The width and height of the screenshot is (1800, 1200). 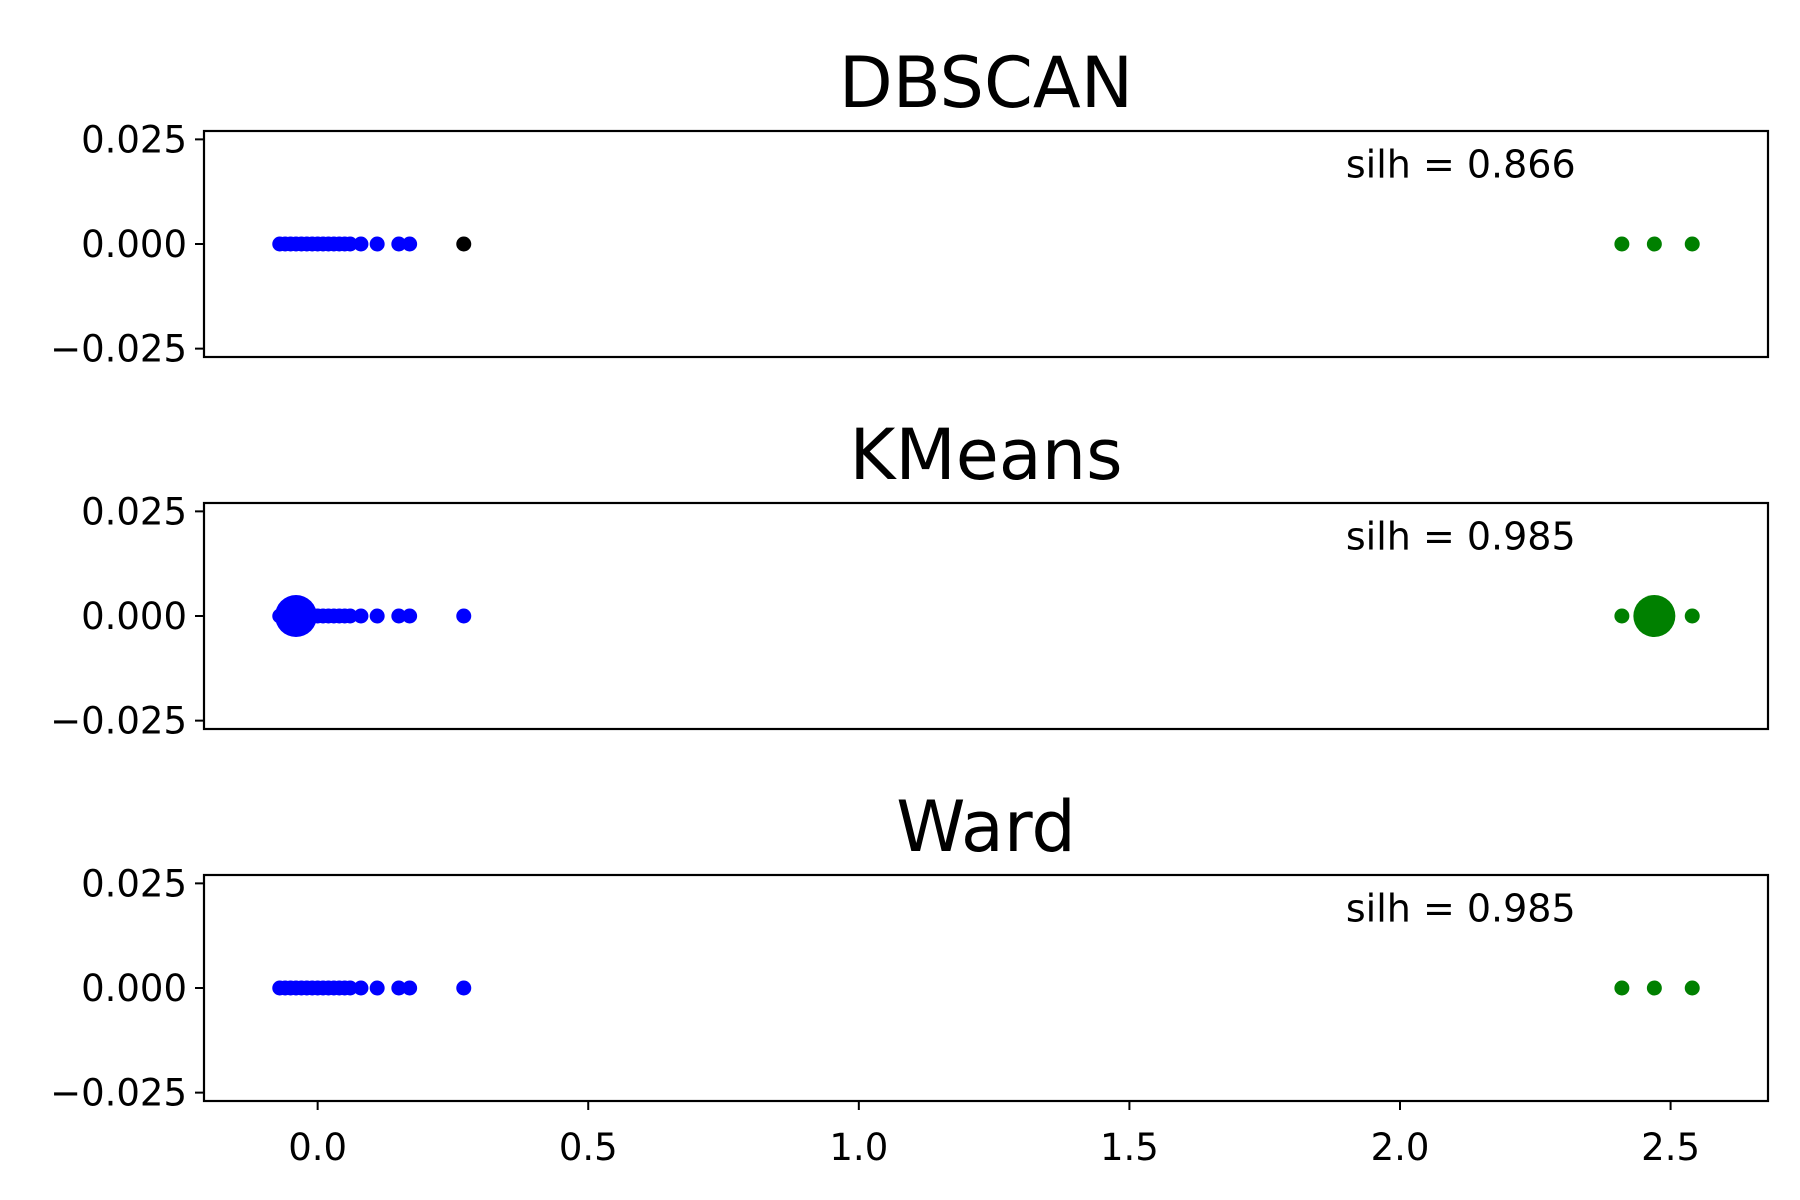 What do you see at coordinates (858, 1147) in the screenshot?
I see `x-tick-label: 1.0` at bounding box center [858, 1147].